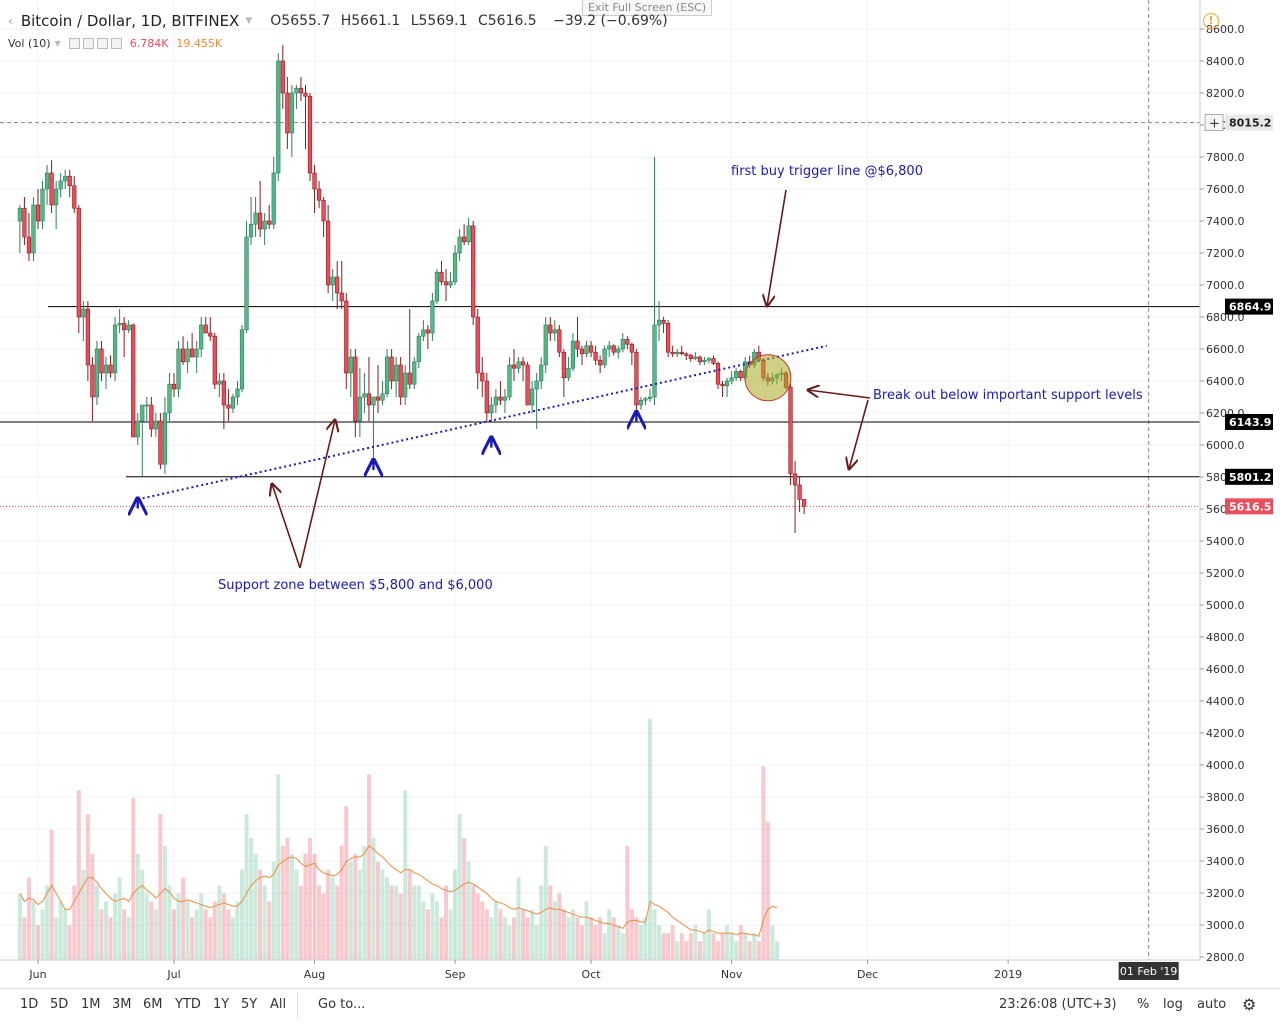  I want to click on price-tick-label: 4000.0, so click(1225, 765).